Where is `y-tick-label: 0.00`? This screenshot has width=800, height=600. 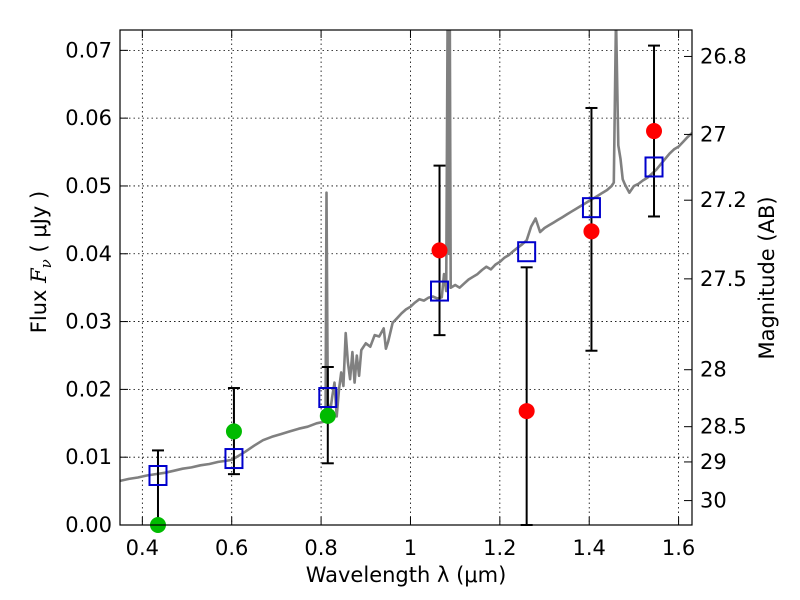
y-tick-label: 0.00 is located at coordinates (88, 525).